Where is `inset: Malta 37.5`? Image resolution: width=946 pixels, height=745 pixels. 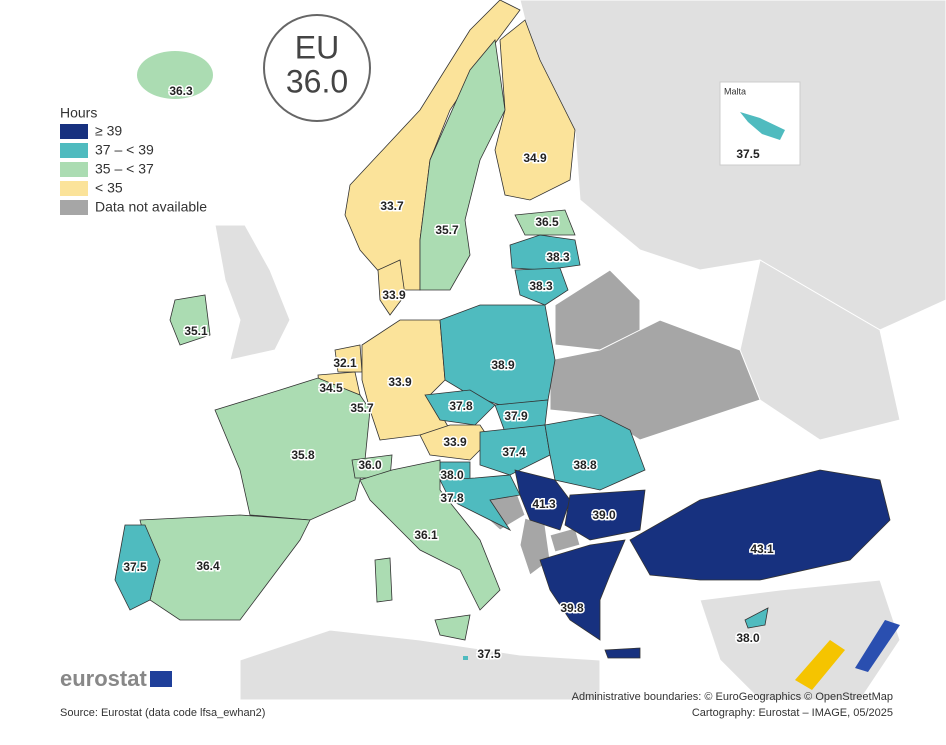 inset: Malta 37.5 is located at coordinates (760, 123).